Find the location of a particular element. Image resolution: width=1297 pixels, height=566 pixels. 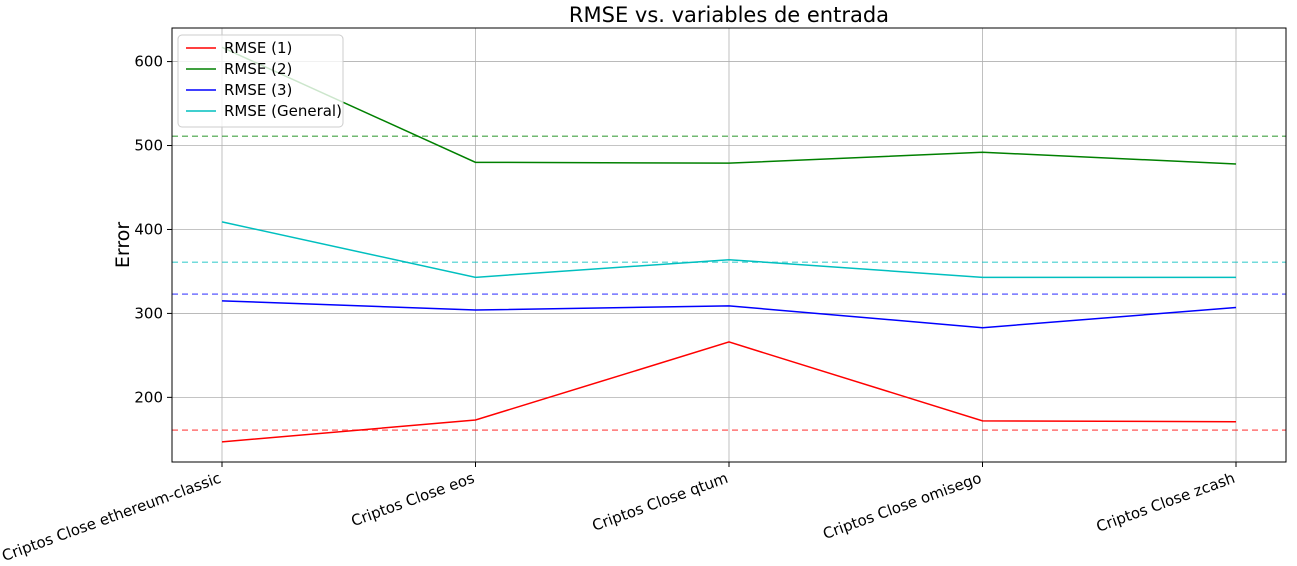

legend: RMSE (1) RMSE (2) RMSE (3) RMSE (General) is located at coordinates (260, 81).